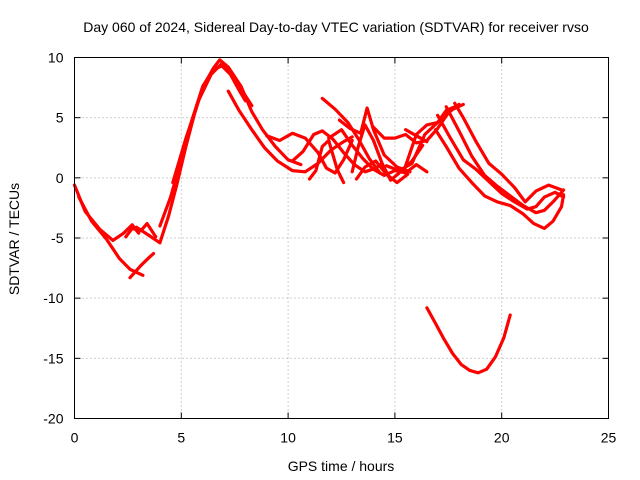 The image size is (640, 480). I want to click on y-tick-label: -15, so click(53, 358).